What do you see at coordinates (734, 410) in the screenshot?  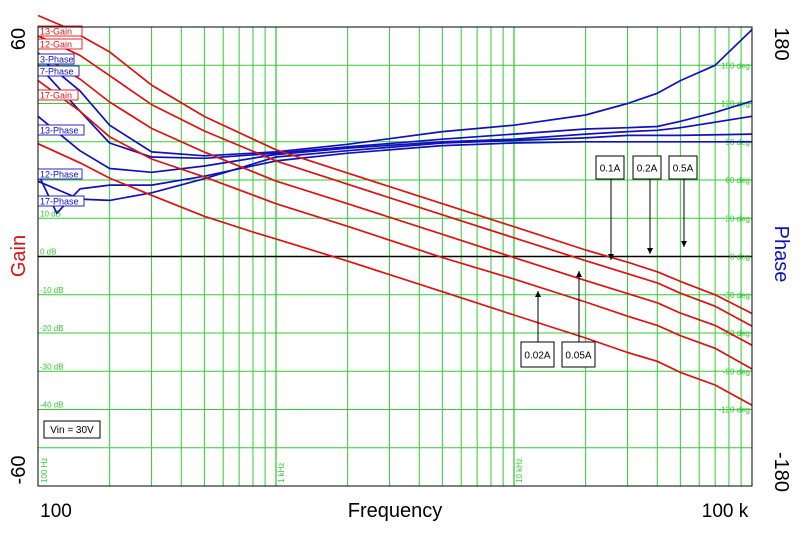 I see `phase-grid-label: -120 deg` at bounding box center [734, 410].